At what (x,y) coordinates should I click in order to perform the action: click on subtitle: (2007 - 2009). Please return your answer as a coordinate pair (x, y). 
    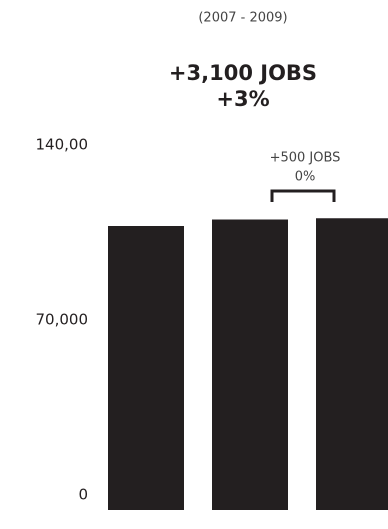
    Looking at the image, I should click on (242, 18).